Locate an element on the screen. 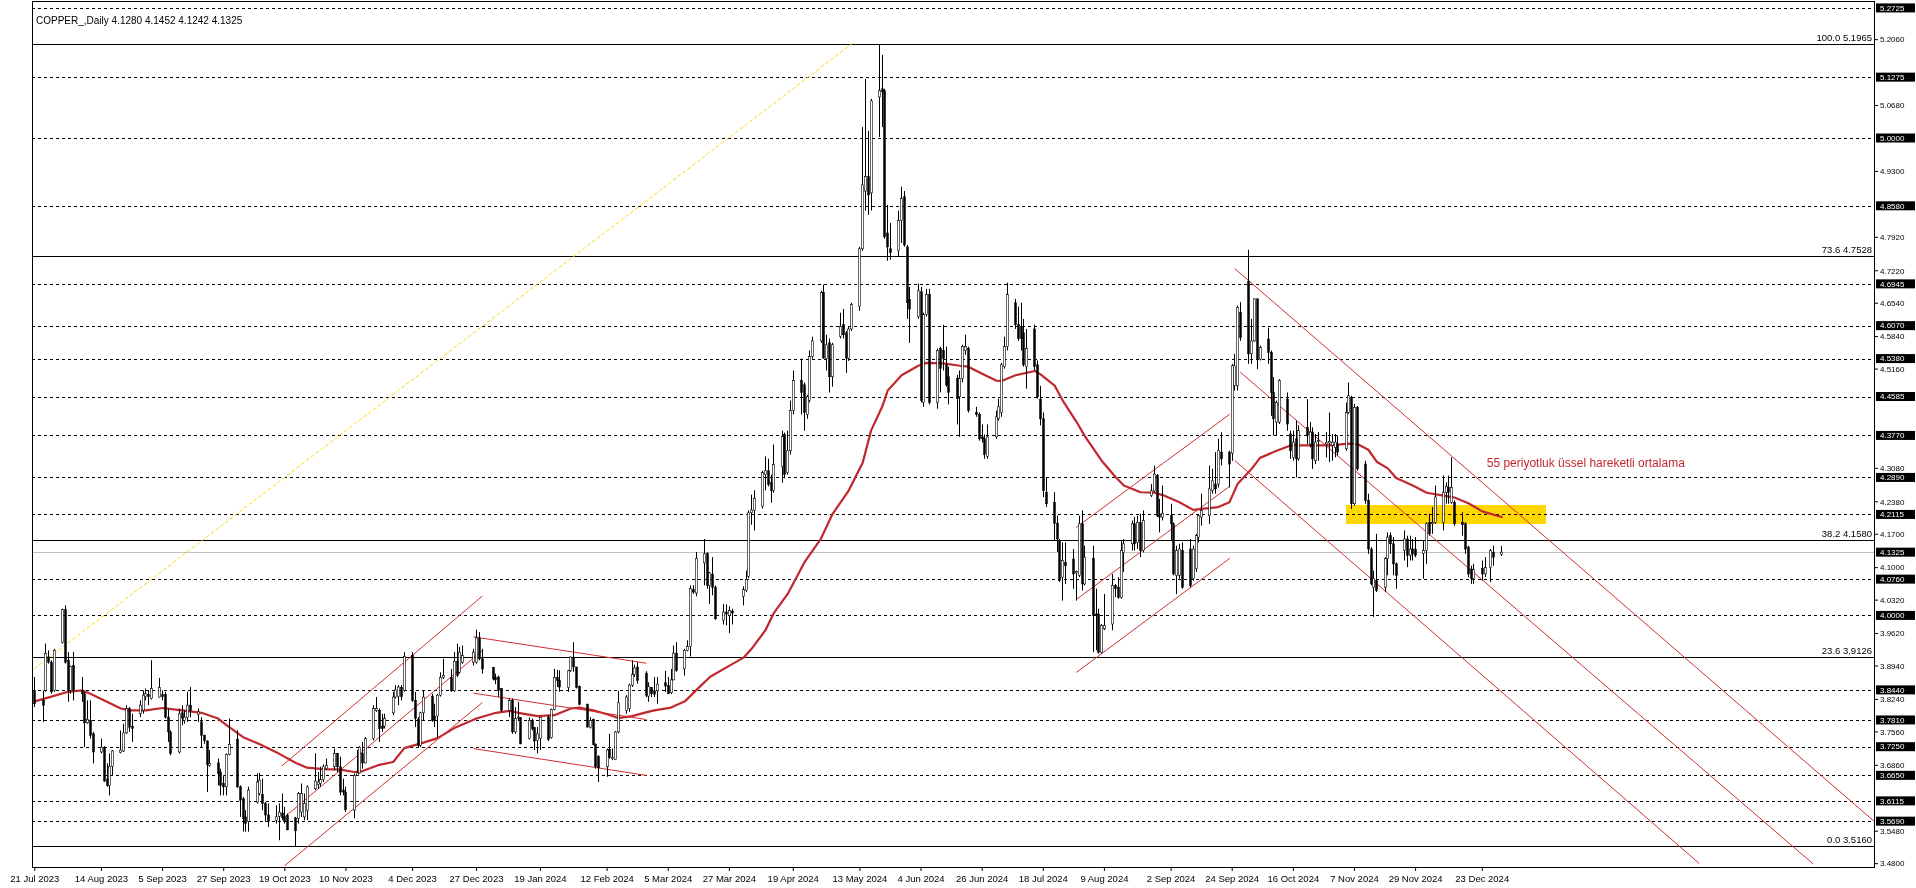 The image size is (1916, 888). ref-line-label: 73.6 4.7528 is located at coordinates (1846, 250).